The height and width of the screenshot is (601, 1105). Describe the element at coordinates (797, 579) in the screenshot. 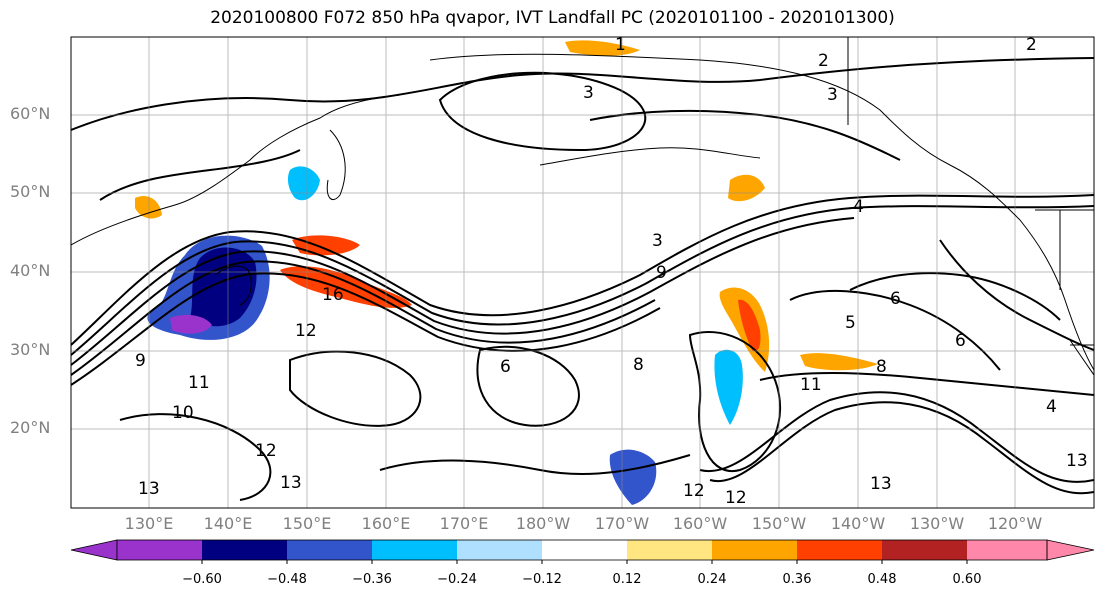

I see `colorbar-label: 0.36` at that location.